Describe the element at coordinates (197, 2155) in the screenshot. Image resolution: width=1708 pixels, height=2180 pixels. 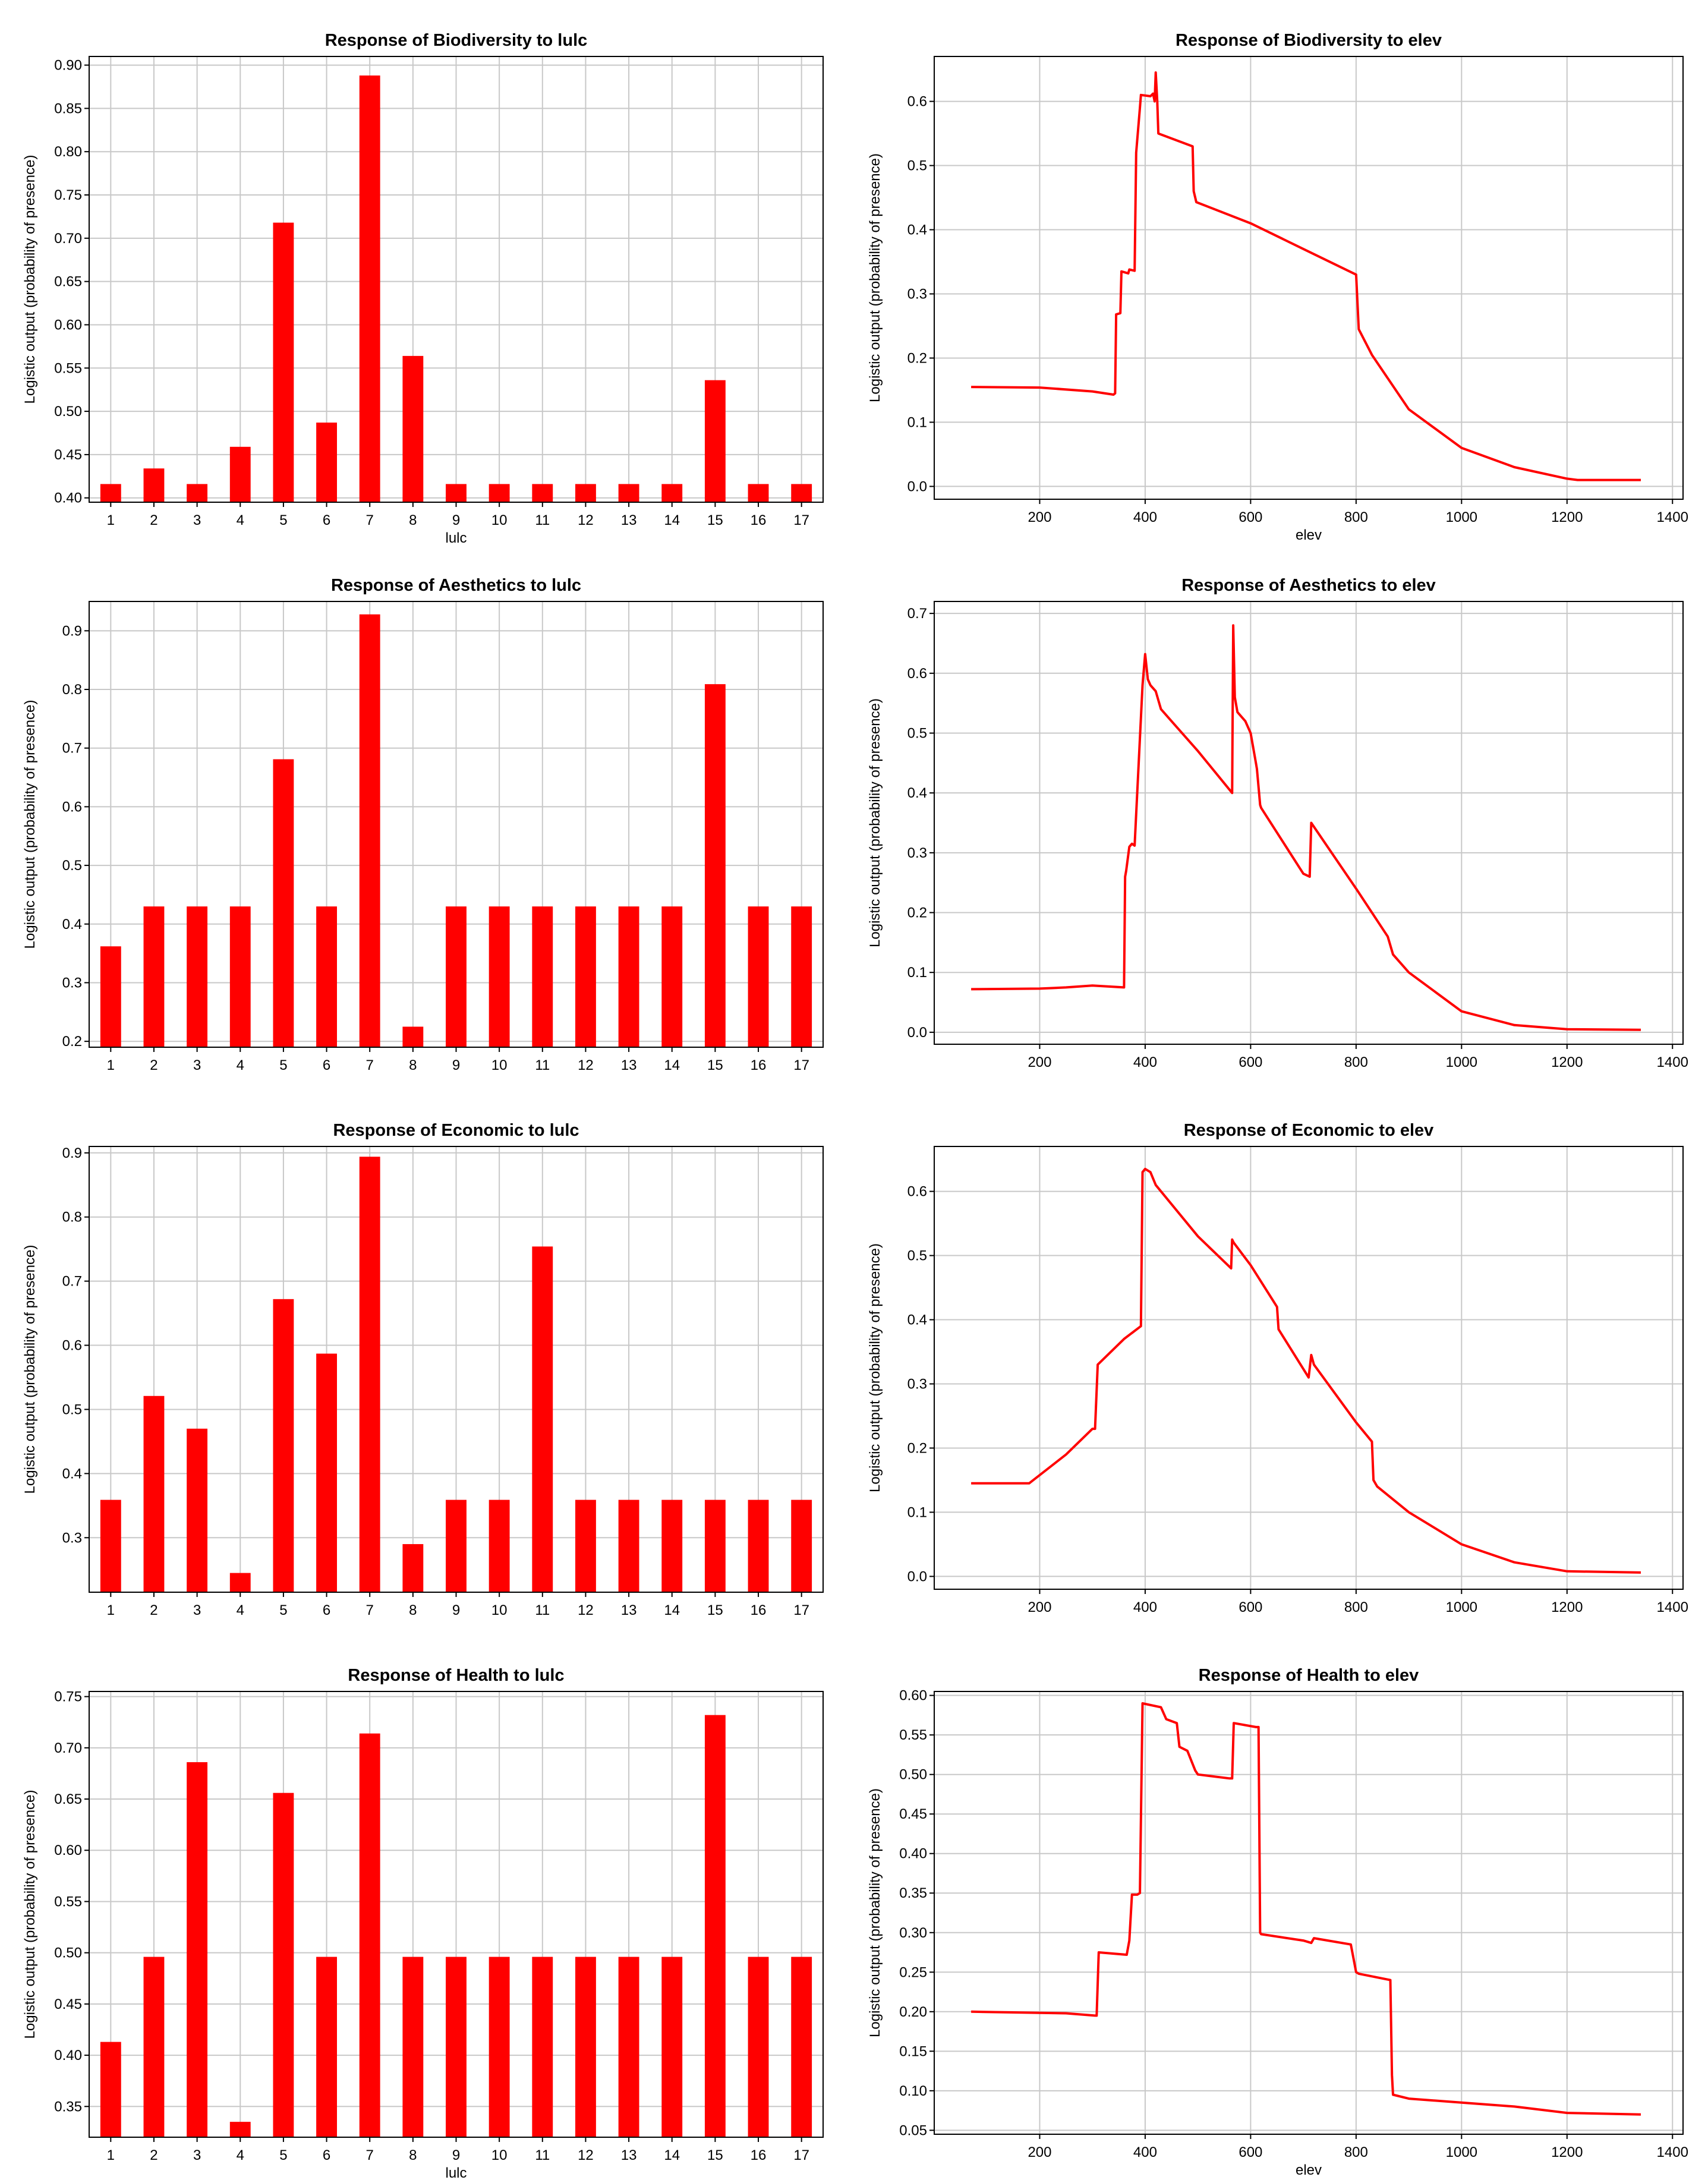
I see `x-tick-label: 3` at that location.